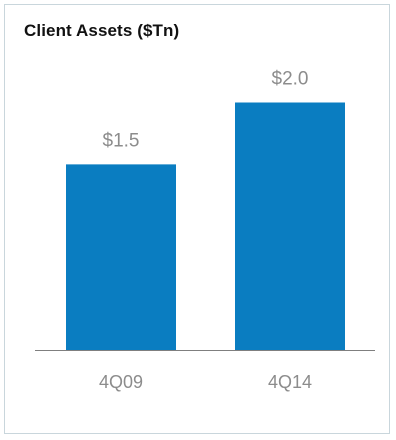  I want to click on x-tick-label-4q14: 4Q14, so click(290, 382).